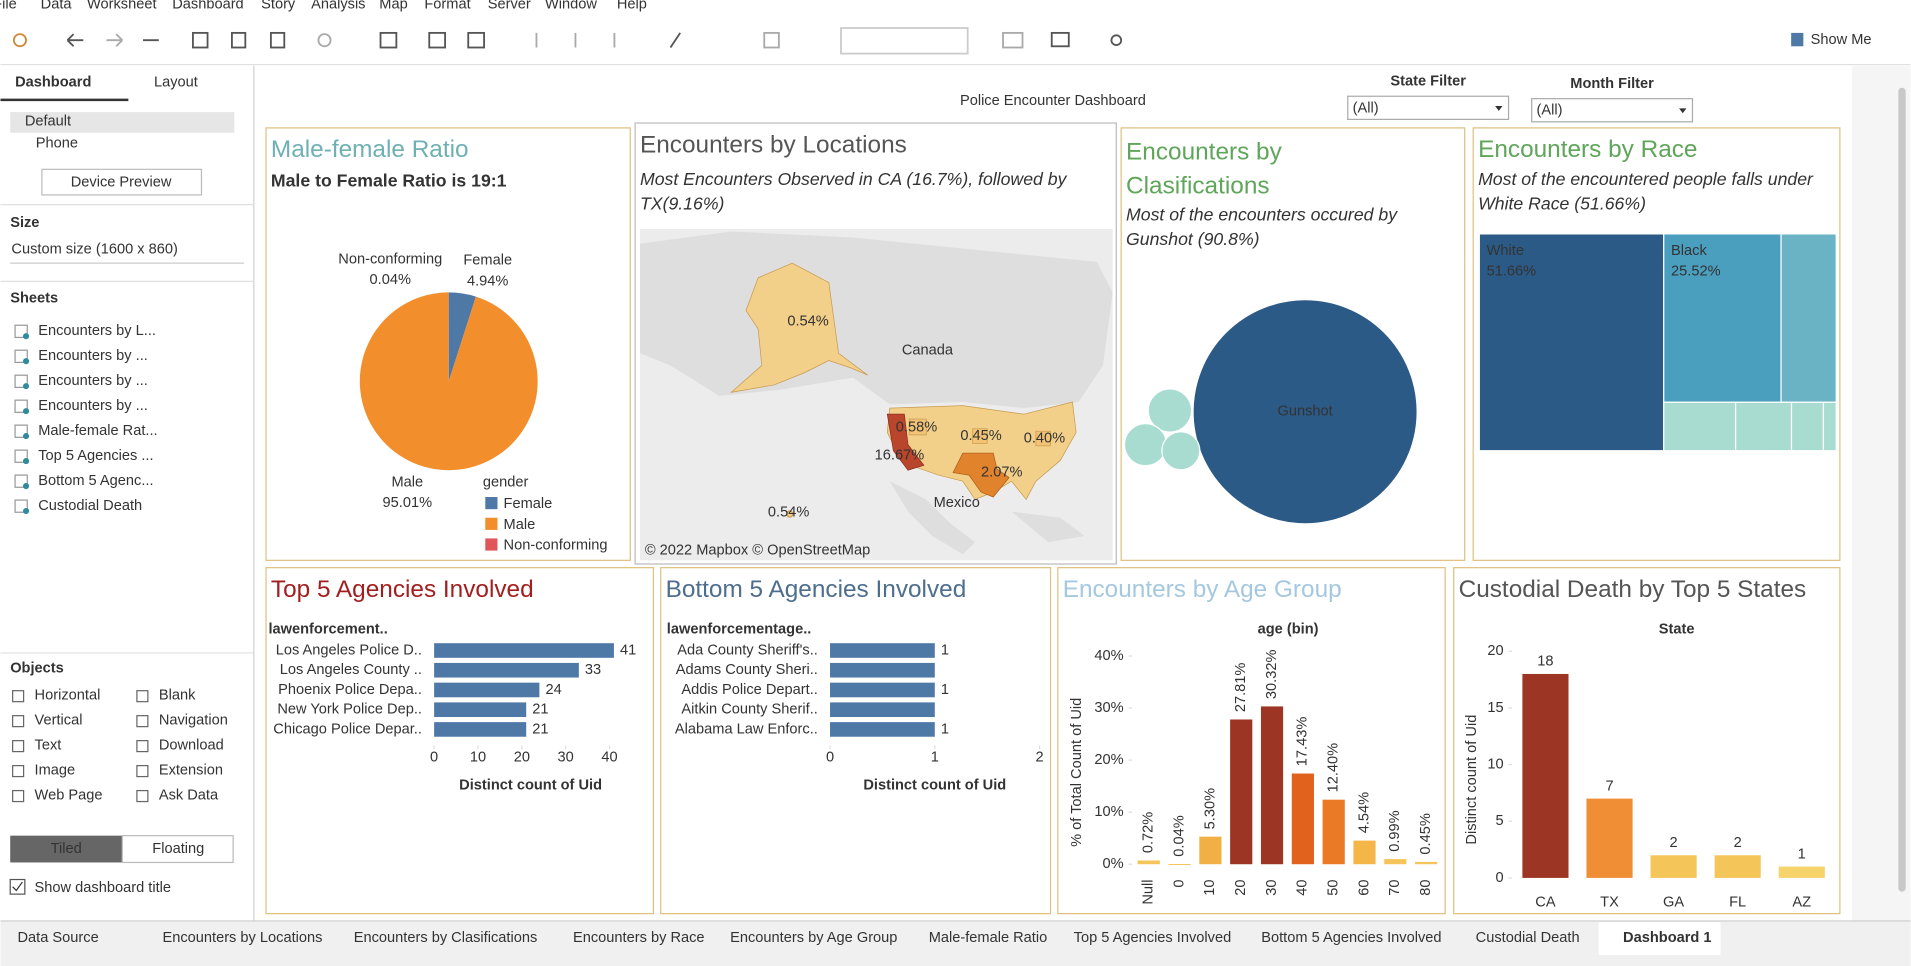 This screenshot has height=966, width=1911. Describe the element at coordinates (1550, 111) in the screenshot. I see `filter-value: (All)` at that location.